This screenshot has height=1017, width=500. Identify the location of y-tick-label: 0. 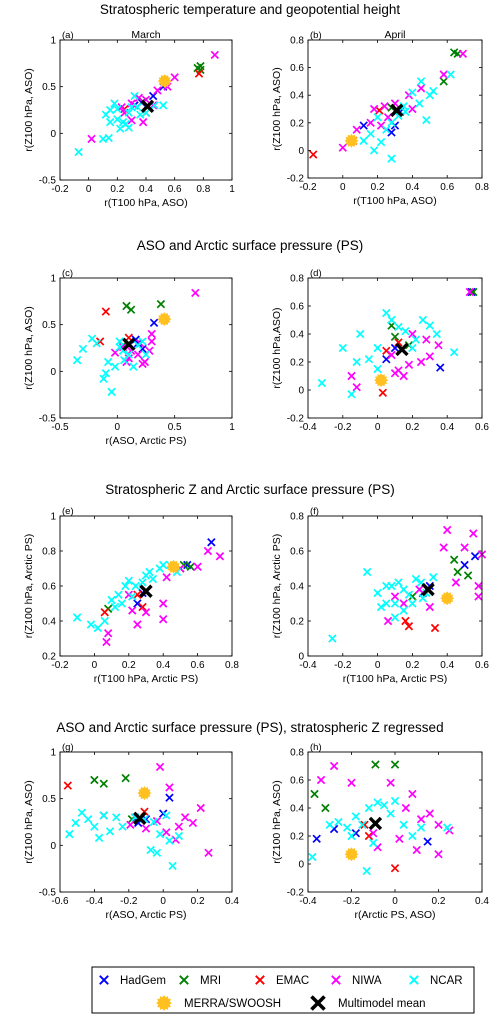
(301, 865).